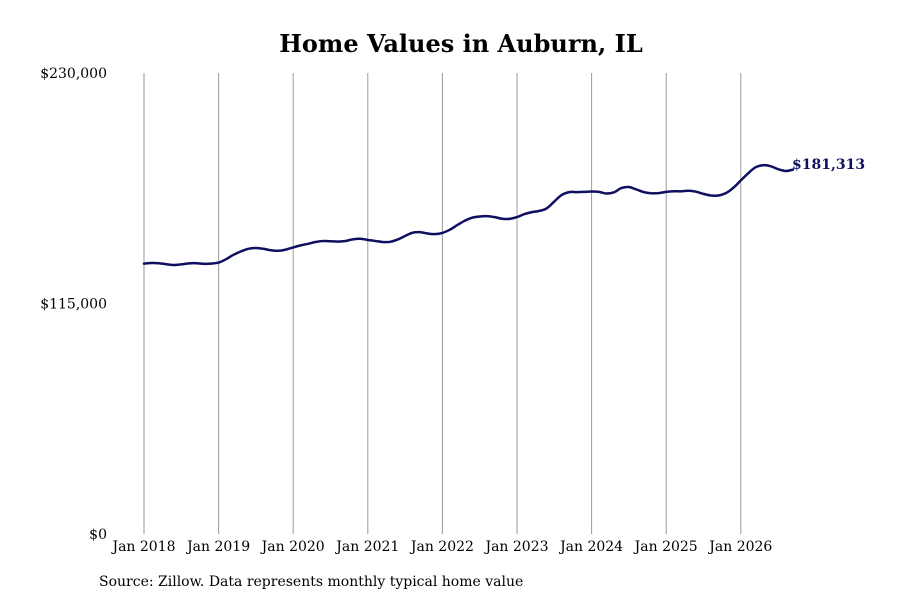 Image resolution: width=900 pixels, height=600 pixels. I want to click on x-tick-label: Jan 2022, so click(441, 547).